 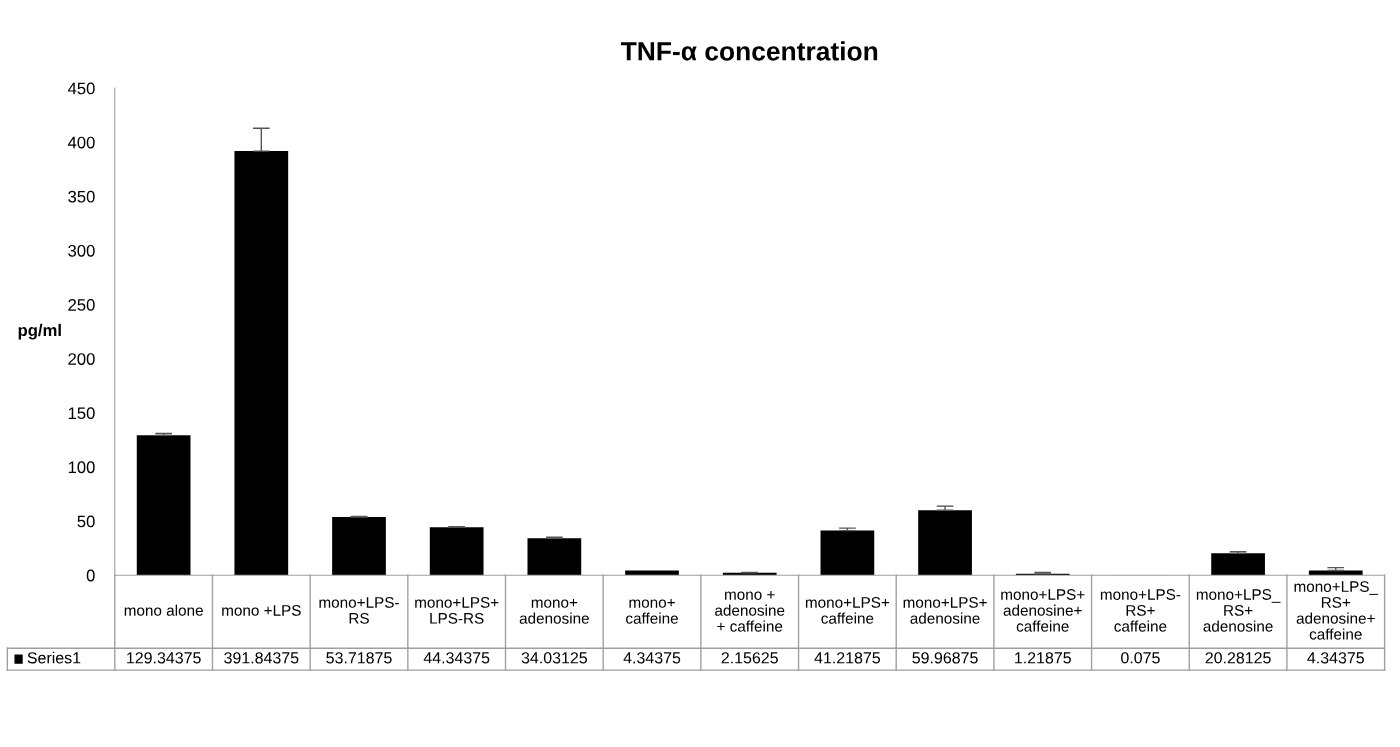 What do you see at coordinates (456, 658) in the screenshot?
I see `data-label: 44.34375` at bounding box center [456, 658].